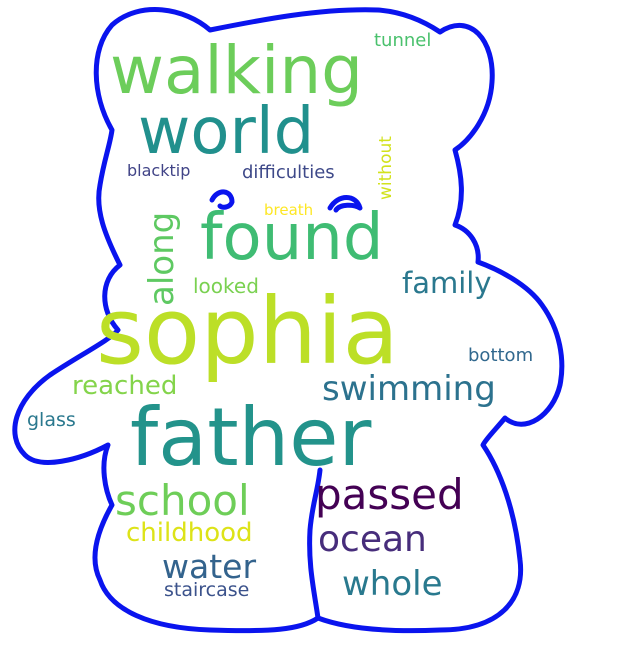 The image size is (635, 647). What do you see at coordinates (162, 258) in the screenshot?
I see `word-along: along` at bounding box center [162, 258].